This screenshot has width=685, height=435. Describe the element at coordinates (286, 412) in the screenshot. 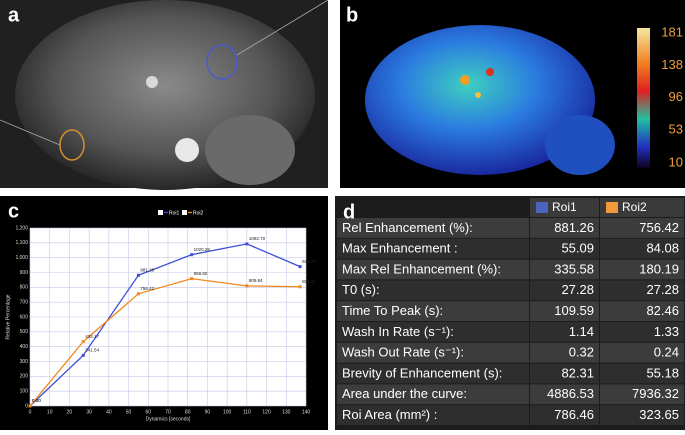

I see `x-tick-label: 130` at that location.